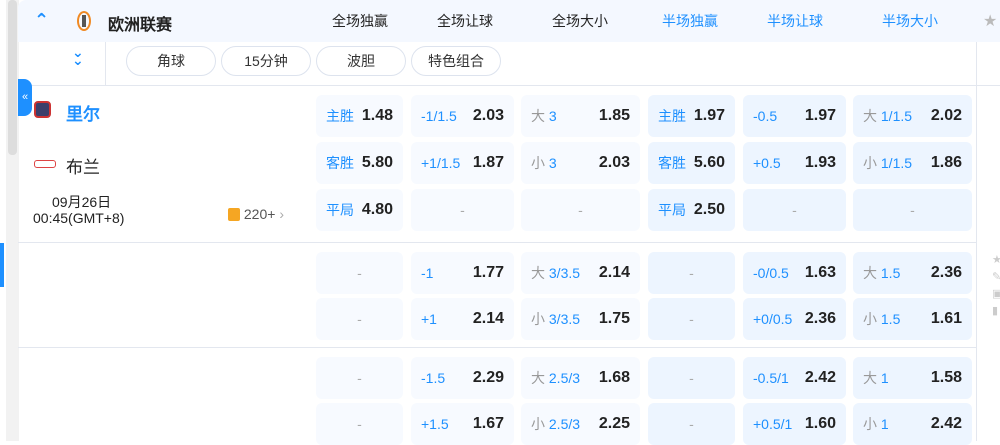 The image size is (1000, 445). What do you see at coordinates (462, 378) in the screenshot?
I see `odds-cell: -1.5 2.29` at bounding box center [462, 378].